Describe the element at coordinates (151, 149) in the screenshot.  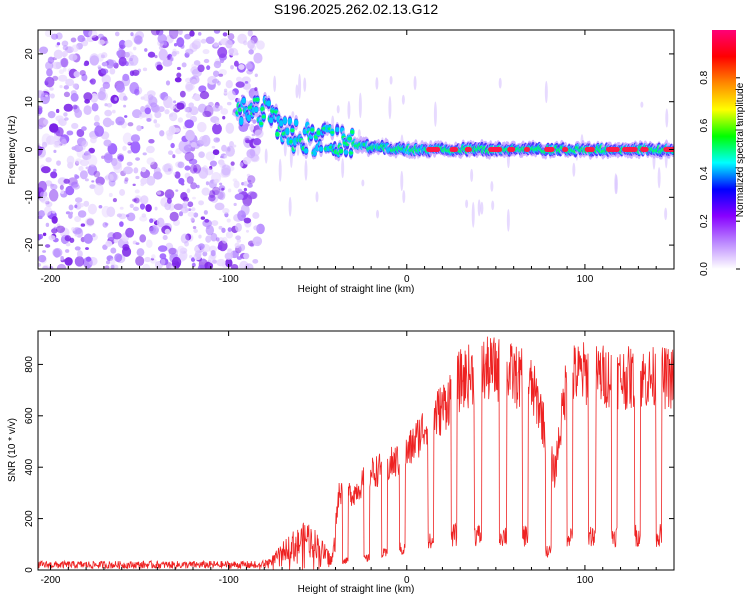
I see `spectrogram-noise-region` at that location.